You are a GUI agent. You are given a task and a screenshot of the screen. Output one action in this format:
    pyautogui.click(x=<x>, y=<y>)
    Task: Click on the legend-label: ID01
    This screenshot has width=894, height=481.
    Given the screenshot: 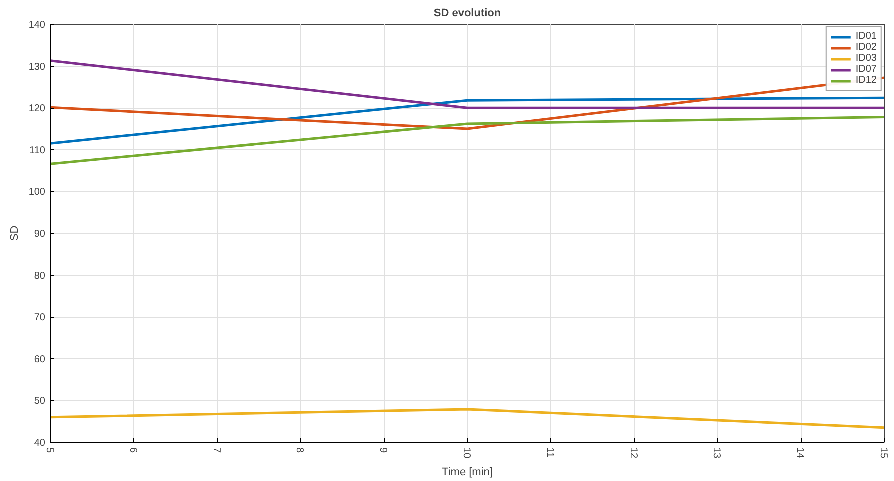 What is the action you would take?
    pyautogui.click(x=866, y=36)
    